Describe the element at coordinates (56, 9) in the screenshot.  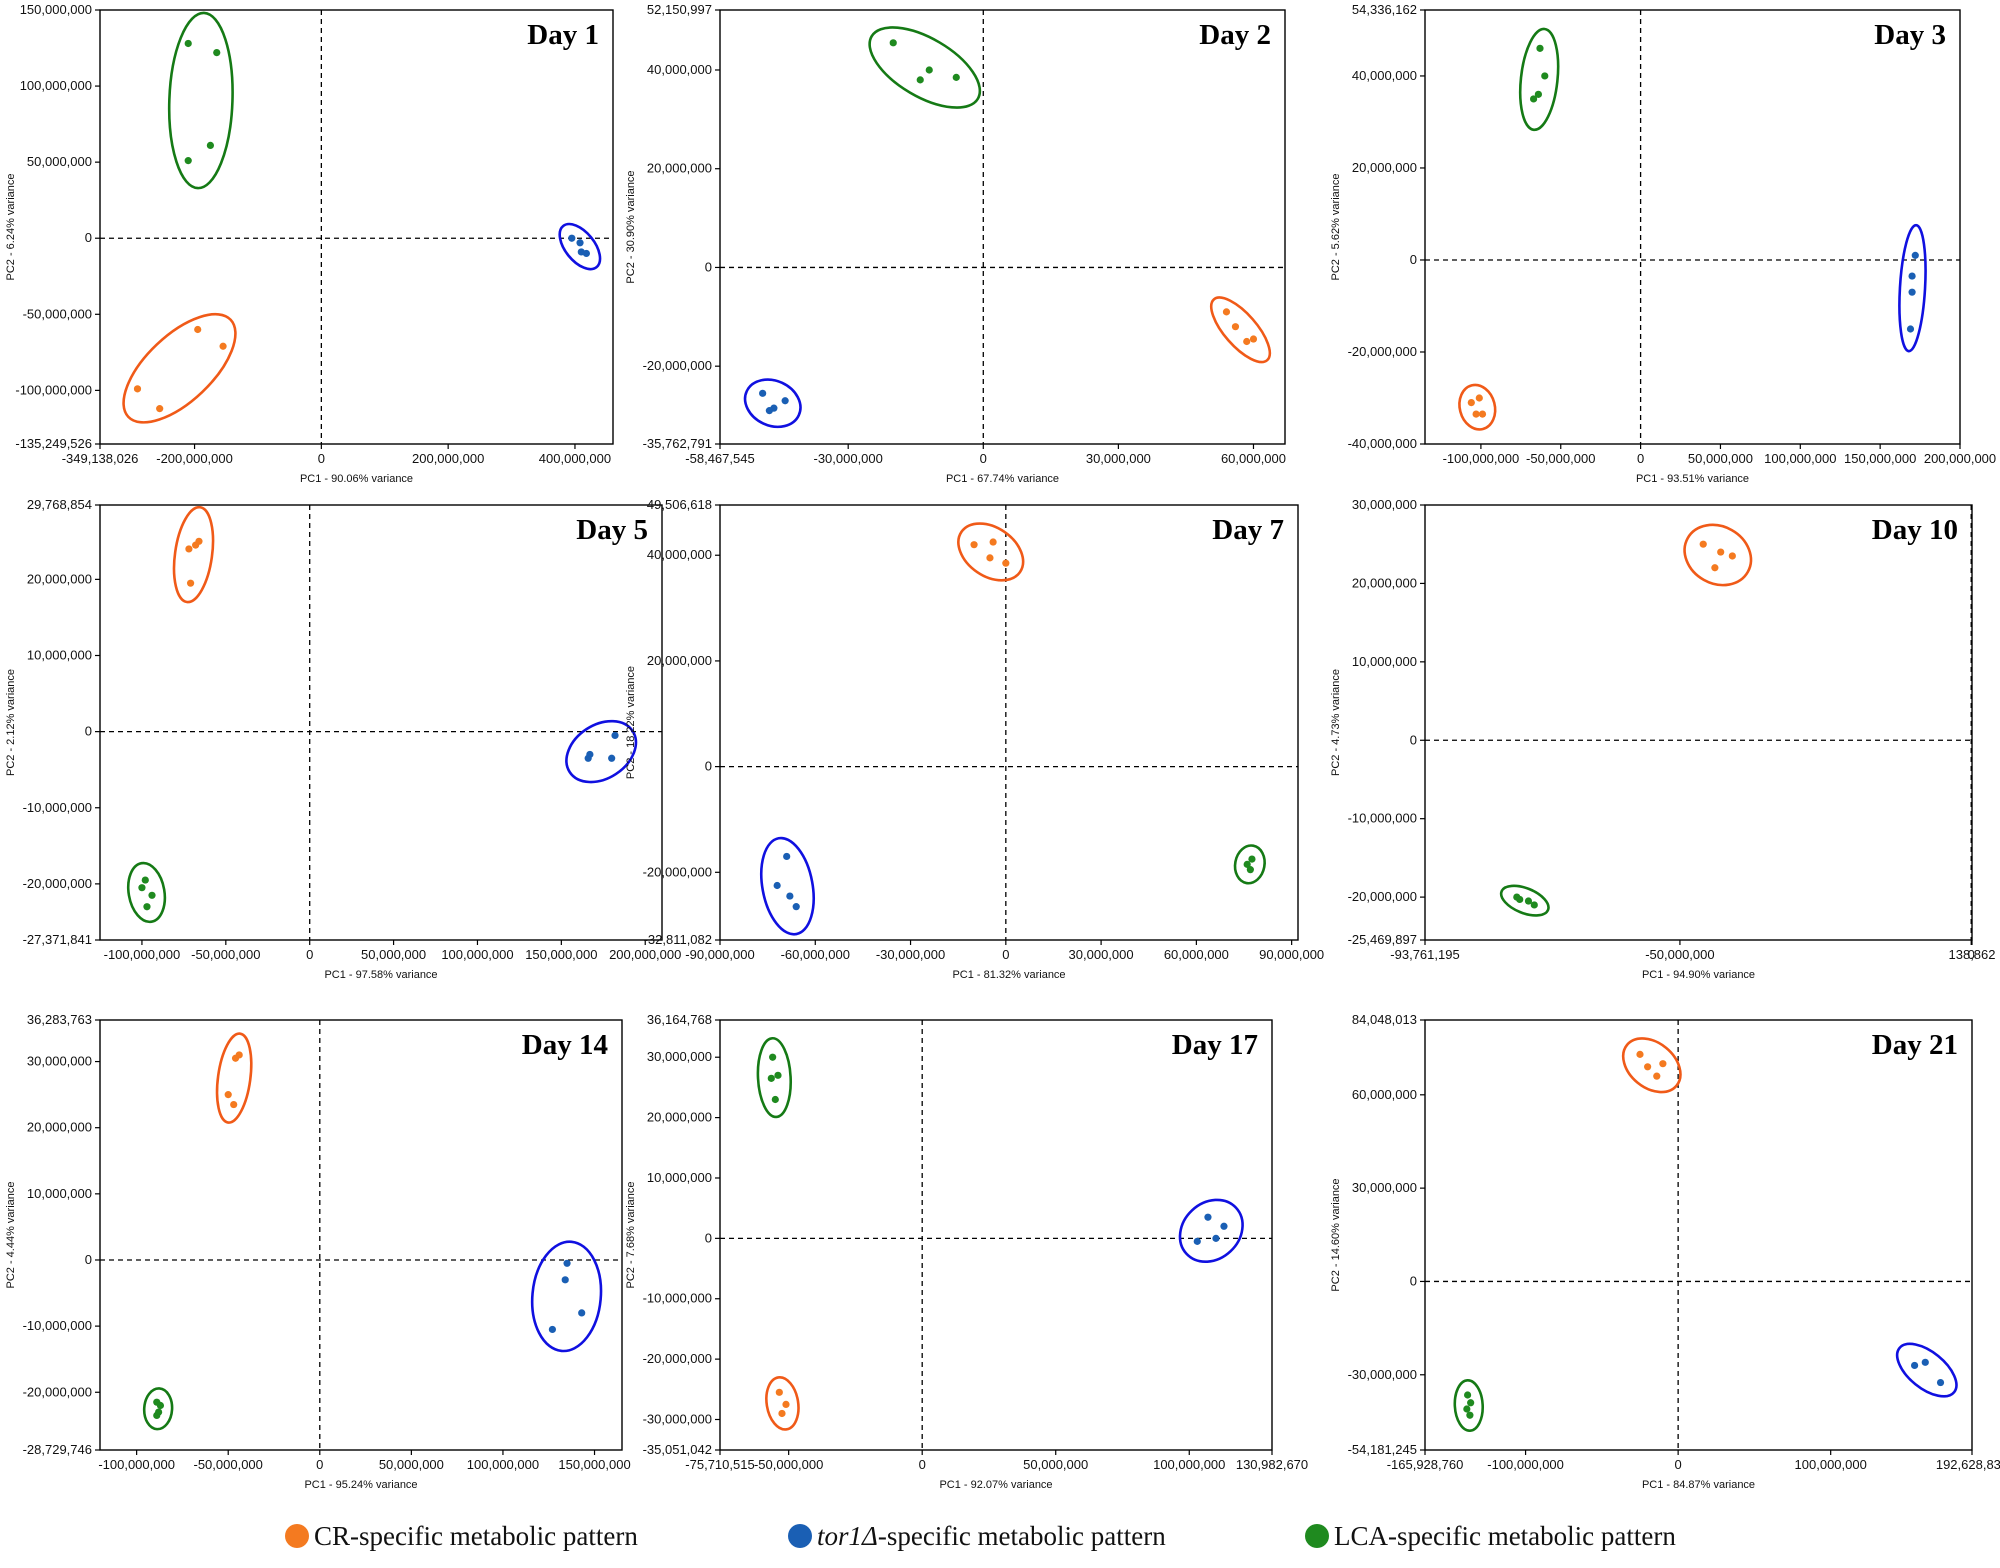
I see `y-tick-label: 150,000,000` at that location.